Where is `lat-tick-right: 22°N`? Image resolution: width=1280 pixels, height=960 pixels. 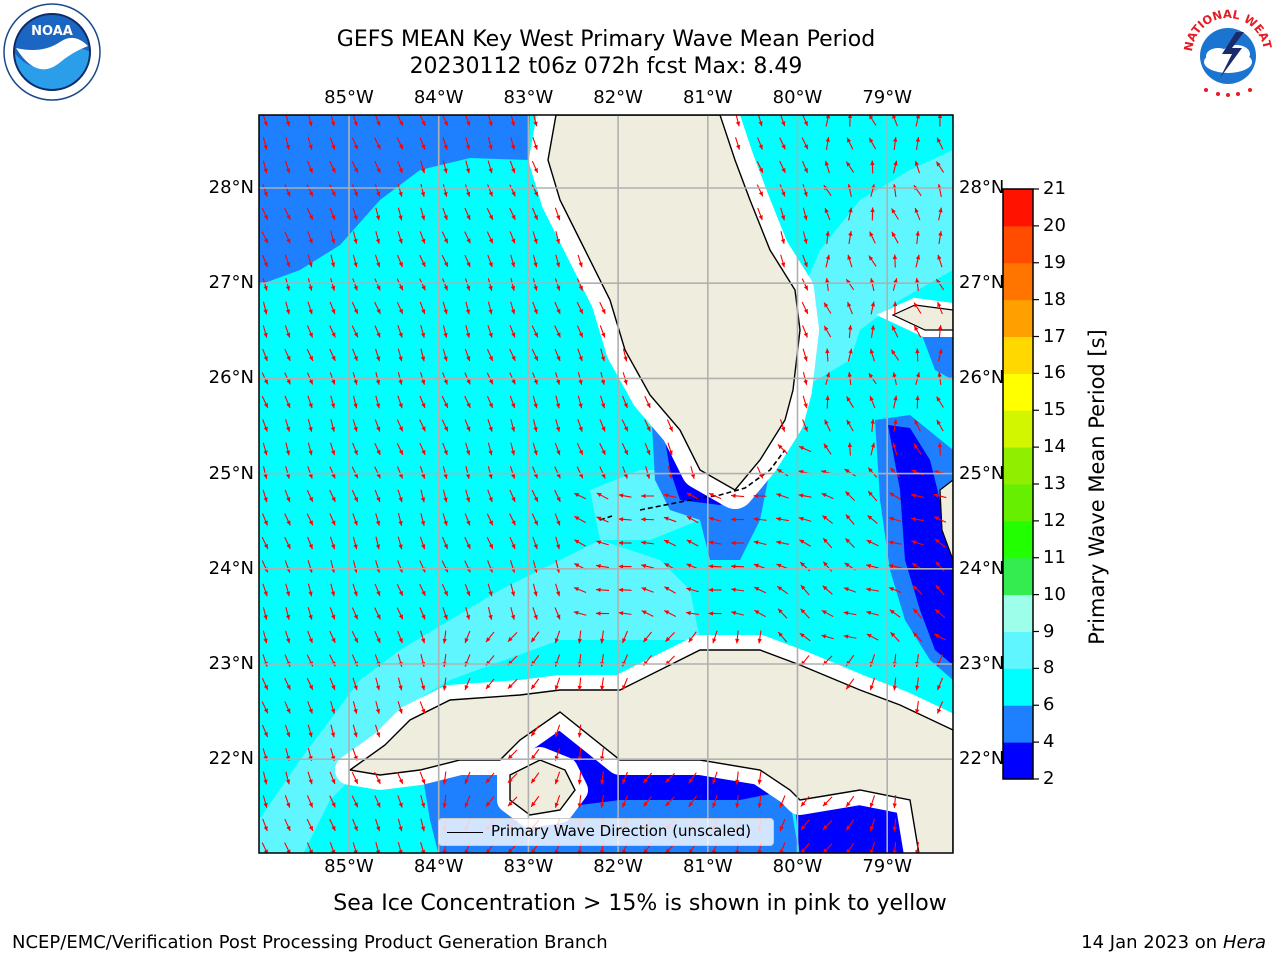
lat-tick-right: 22°N is located at coordinates (982, 759).